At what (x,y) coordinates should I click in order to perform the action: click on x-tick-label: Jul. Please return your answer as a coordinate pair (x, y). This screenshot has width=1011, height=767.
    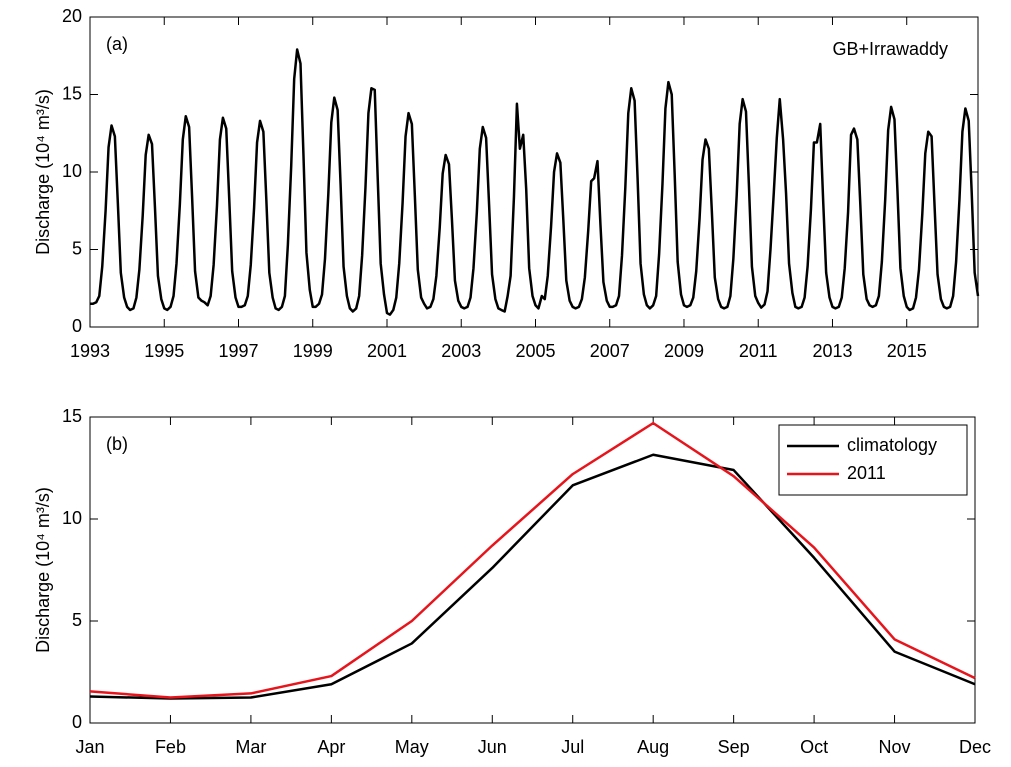
    Looking at the image, I should click on (572, 747).